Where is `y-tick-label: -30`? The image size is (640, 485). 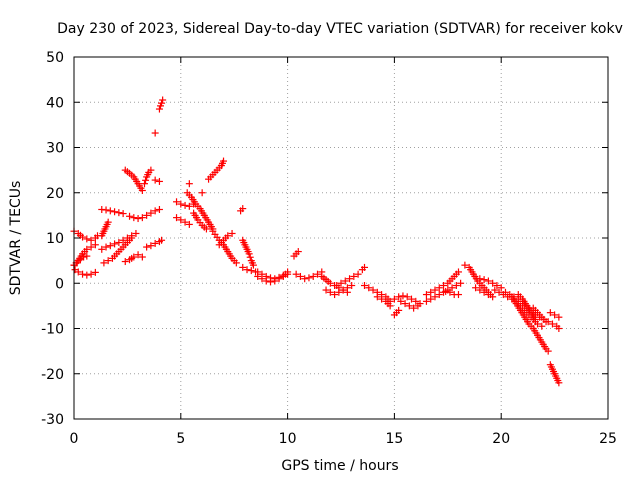
y-tick-label: -30 is located at coordinates (52, 420).